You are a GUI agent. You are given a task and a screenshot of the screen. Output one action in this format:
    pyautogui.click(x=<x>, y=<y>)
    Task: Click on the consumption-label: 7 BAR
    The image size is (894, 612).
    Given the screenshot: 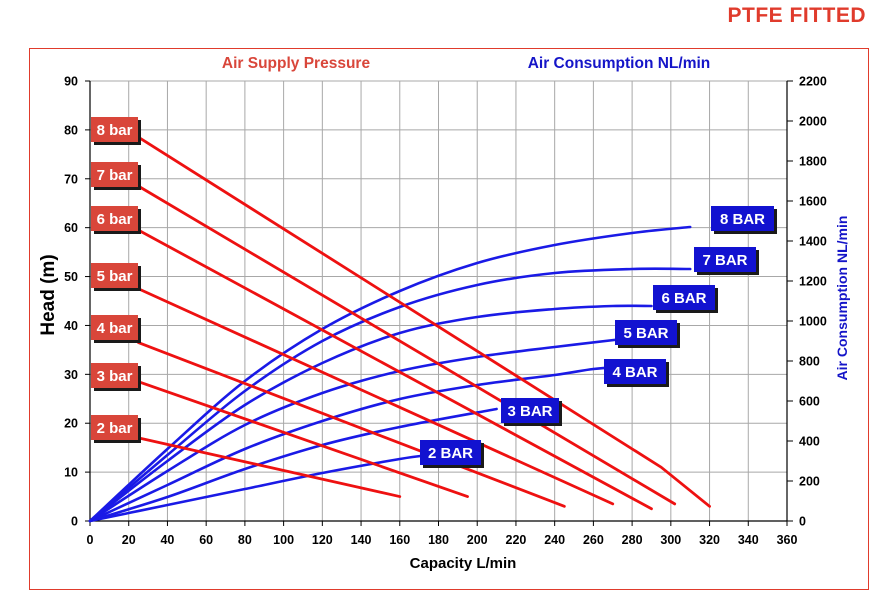 What is the action you would take?
    pyautogui.click(x=726, y=261)
    